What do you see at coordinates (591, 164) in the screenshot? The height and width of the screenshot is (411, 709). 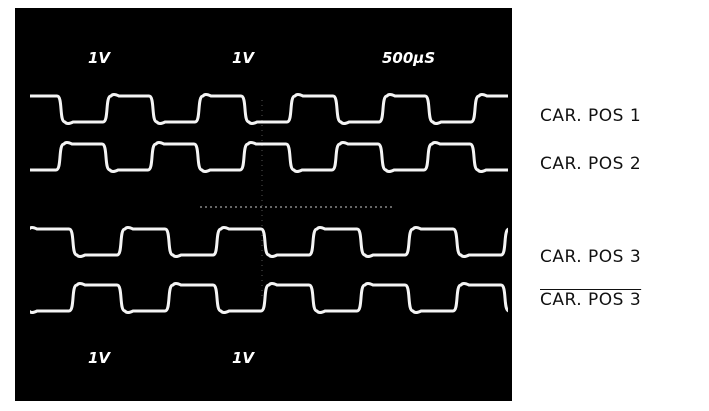 I see `channel-label: CAR. POS 2` at bounding box center [591, 164].